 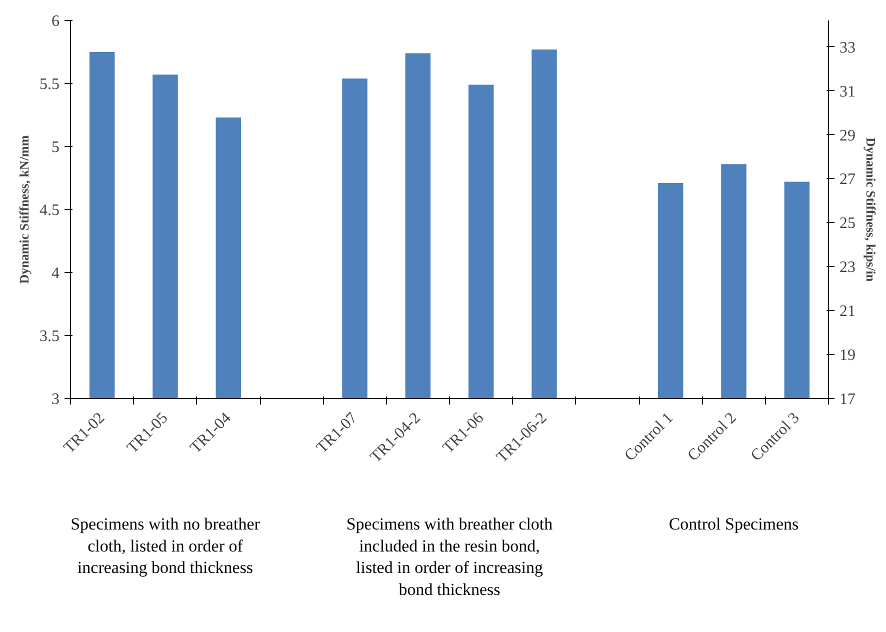 What do you see at coordinates (848, 179) in the screenshot?
I see `y2-tick-label: 27` at bounding box center [848, 179].